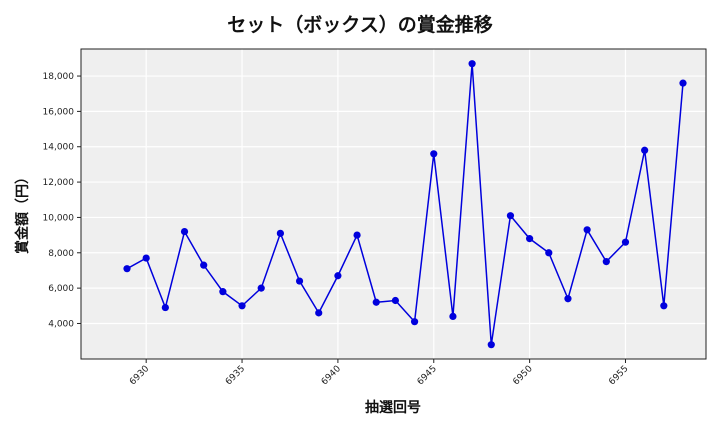 This screenshot has width=720, height=432. Describe the element at coordinates (22, 212) in the screenshot. I see `y-axis-label: 賞金額（円）` at that location.